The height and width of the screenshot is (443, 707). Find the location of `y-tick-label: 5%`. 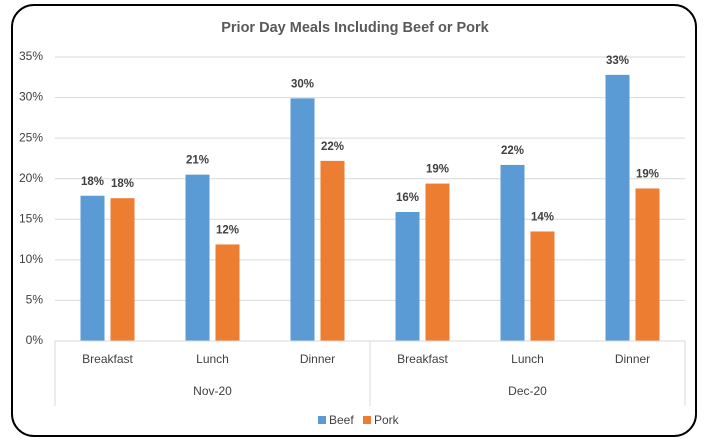

y-tick-label: 5% is located at coordinates (35, 300).